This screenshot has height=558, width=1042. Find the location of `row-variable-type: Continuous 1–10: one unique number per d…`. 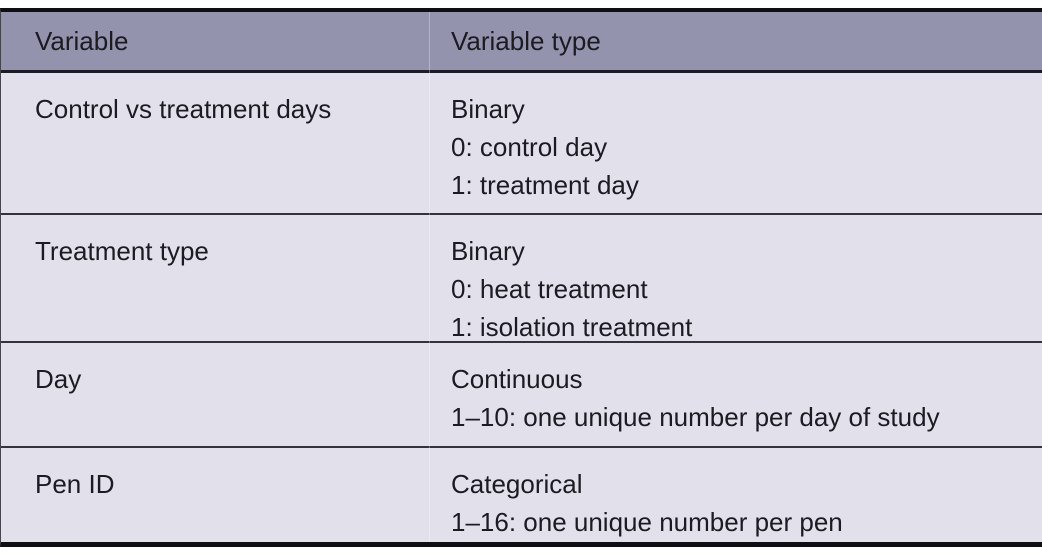

row-variable-type: Continuous 1–10: one unique number per d… is located at coordinates (735, 394).